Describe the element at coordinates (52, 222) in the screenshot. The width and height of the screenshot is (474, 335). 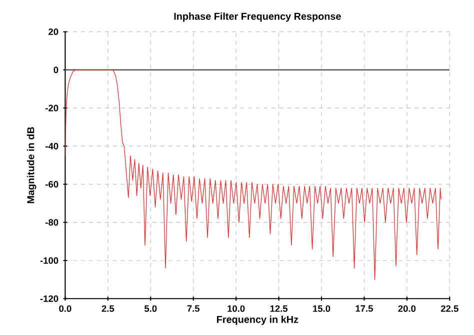
I see `y-tick-label: -80` at that location.